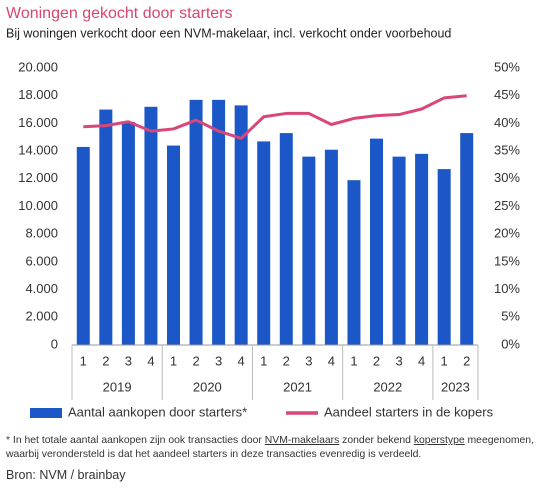 This screenshot has height=498, width=553. I want to click on y-tick-label: 2.000, so click(41, 316).